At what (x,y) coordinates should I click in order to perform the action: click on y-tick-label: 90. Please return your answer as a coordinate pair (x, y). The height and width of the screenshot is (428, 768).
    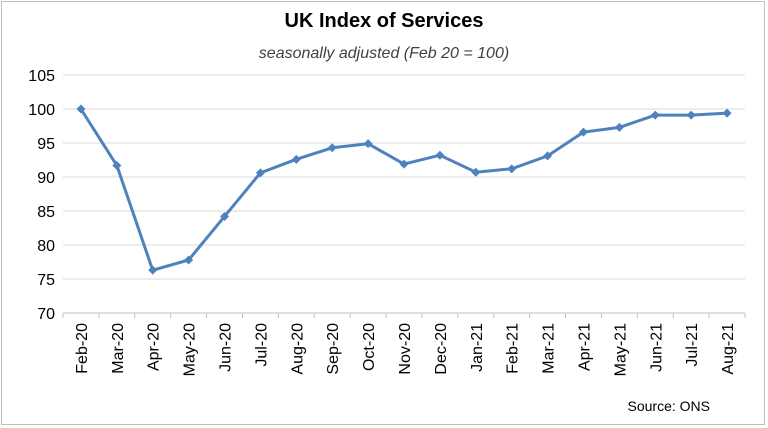
    Looking at the image, I should click on (46, 178).